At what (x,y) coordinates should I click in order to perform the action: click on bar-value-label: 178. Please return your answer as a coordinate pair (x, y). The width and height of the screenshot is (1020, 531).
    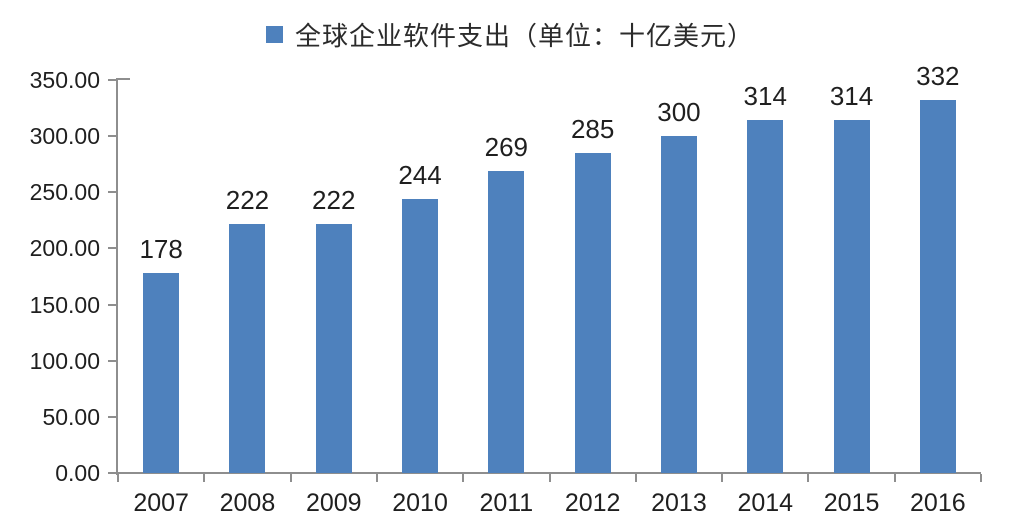
    Looking at the image, I should click on (161, 249).